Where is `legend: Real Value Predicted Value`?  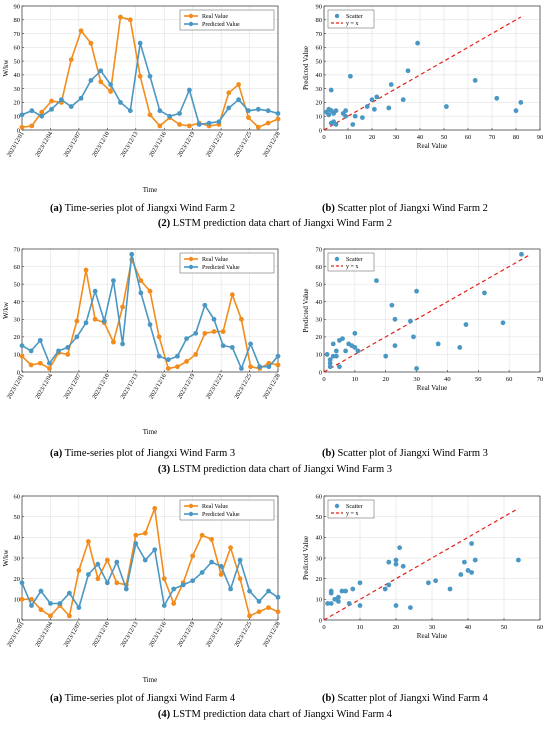 legend: Real Value Predicted Value is located at coordinates (227, 510).